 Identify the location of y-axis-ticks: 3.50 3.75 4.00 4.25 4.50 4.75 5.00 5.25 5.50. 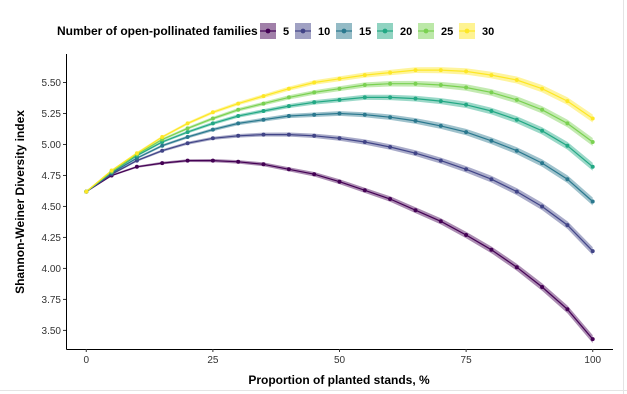
(54, 207).